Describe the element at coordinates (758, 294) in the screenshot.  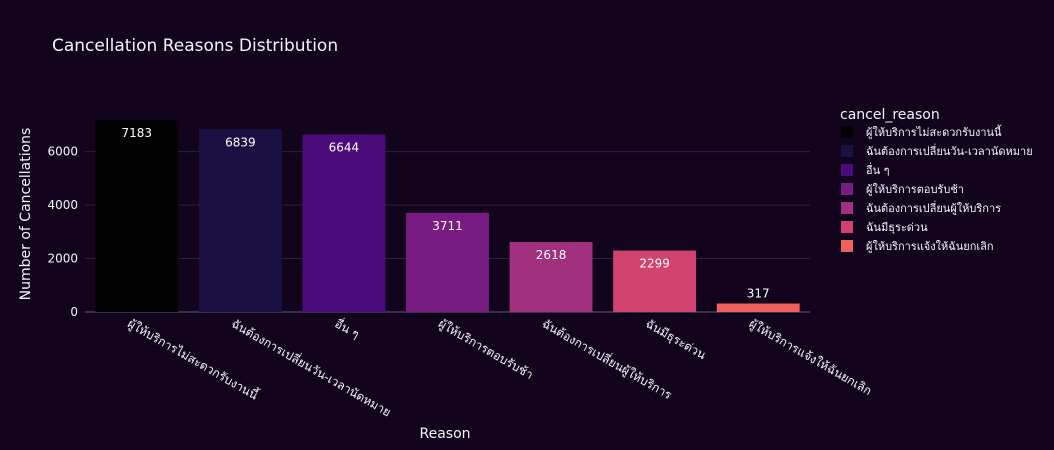
I see `bar-value-label: 317` at that location.